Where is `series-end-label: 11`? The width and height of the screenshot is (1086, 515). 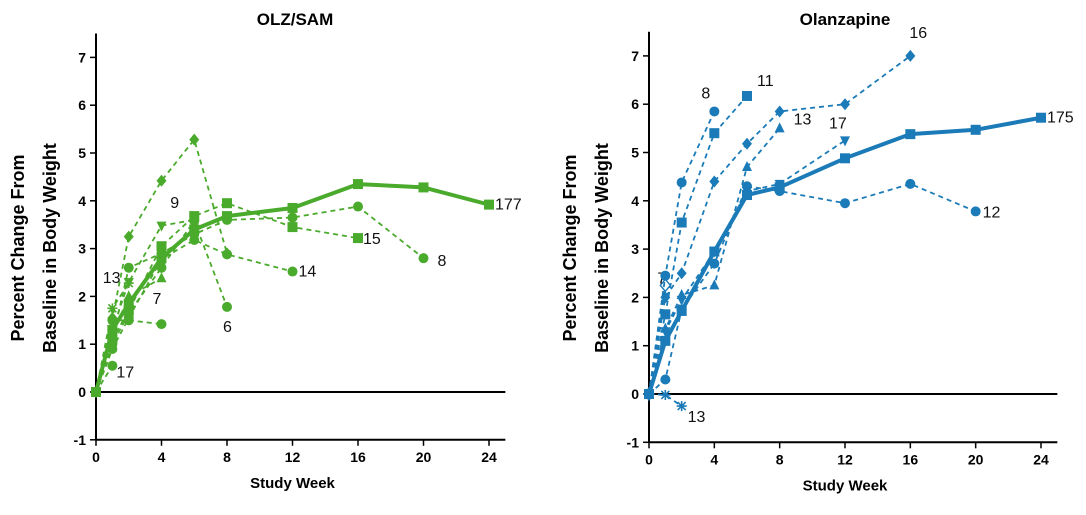
series-end-label: 11 is located at coordinates (765, 81).